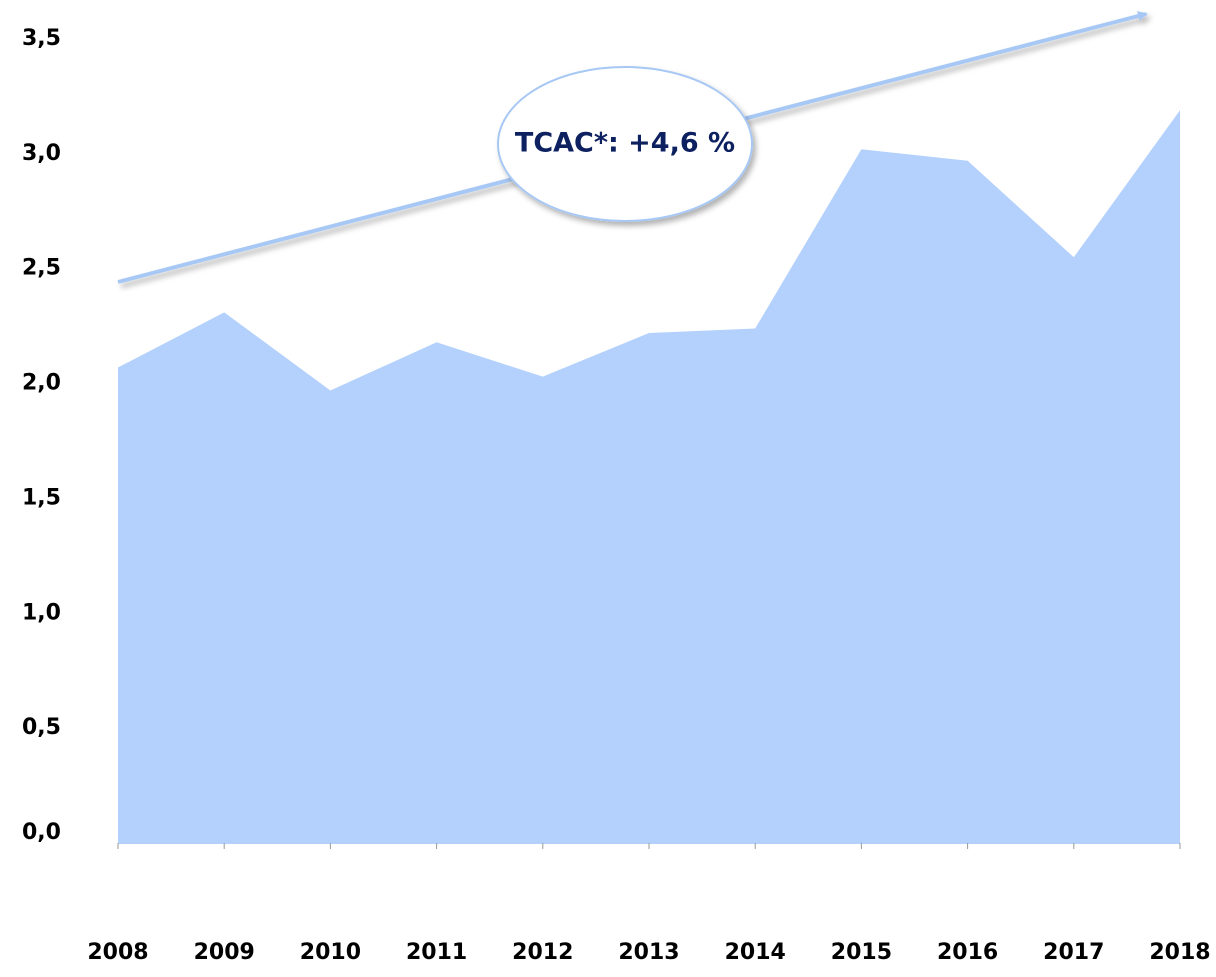 This screenshot has height=977, width=1216. I want to click on x-tick-label: 2008, so click(117, 952).